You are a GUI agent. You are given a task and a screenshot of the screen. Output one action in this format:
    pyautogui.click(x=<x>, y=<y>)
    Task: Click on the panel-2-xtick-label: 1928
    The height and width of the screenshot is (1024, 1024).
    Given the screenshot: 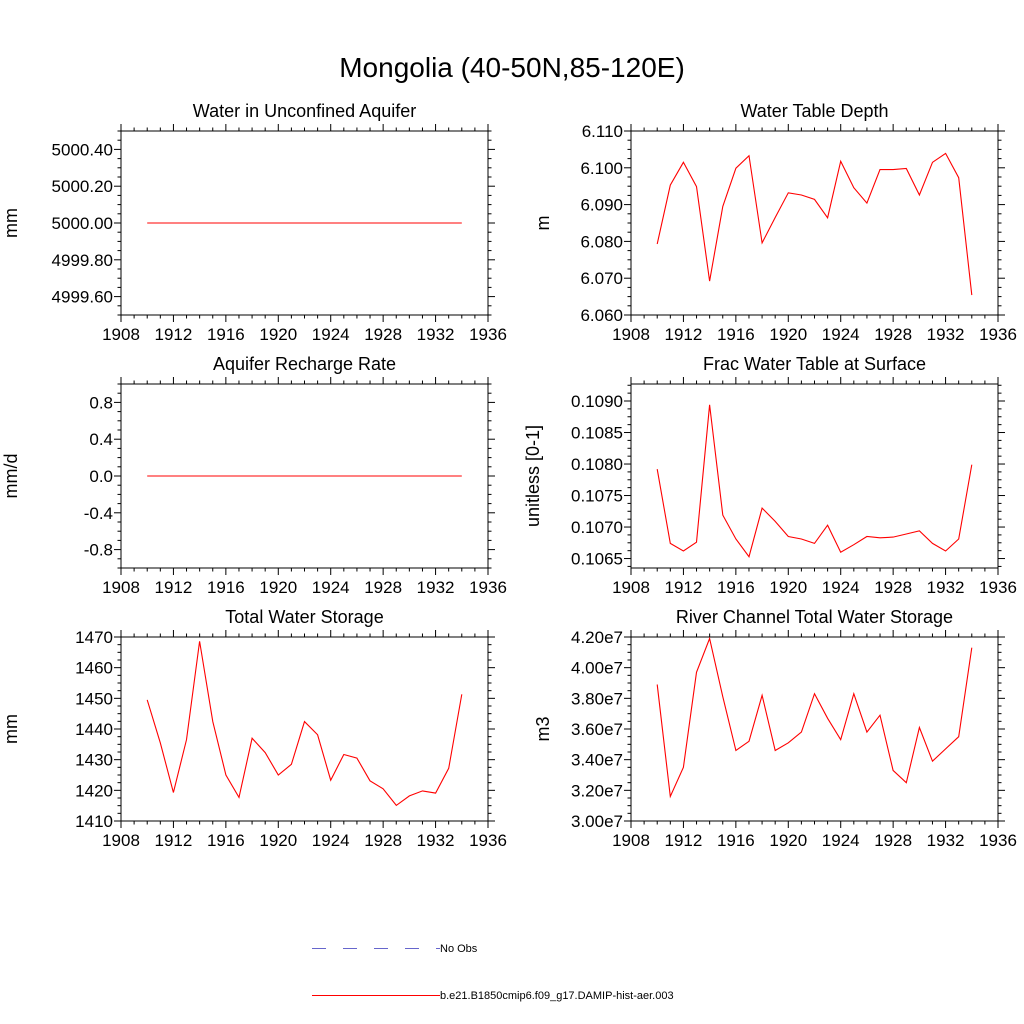 What is the action you would take?
    pyautogui.click(x=893, y=334)
    